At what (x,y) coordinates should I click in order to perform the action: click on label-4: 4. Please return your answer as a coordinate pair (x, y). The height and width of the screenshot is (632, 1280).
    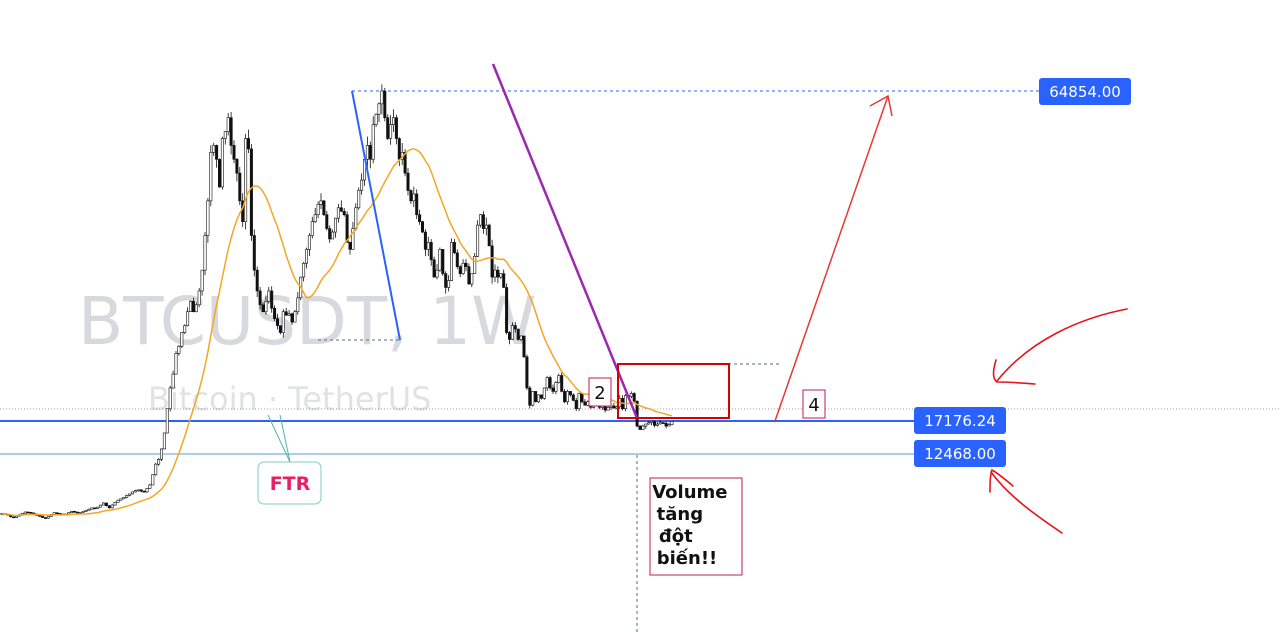
    Looking at the image, I should click on (814, 404).